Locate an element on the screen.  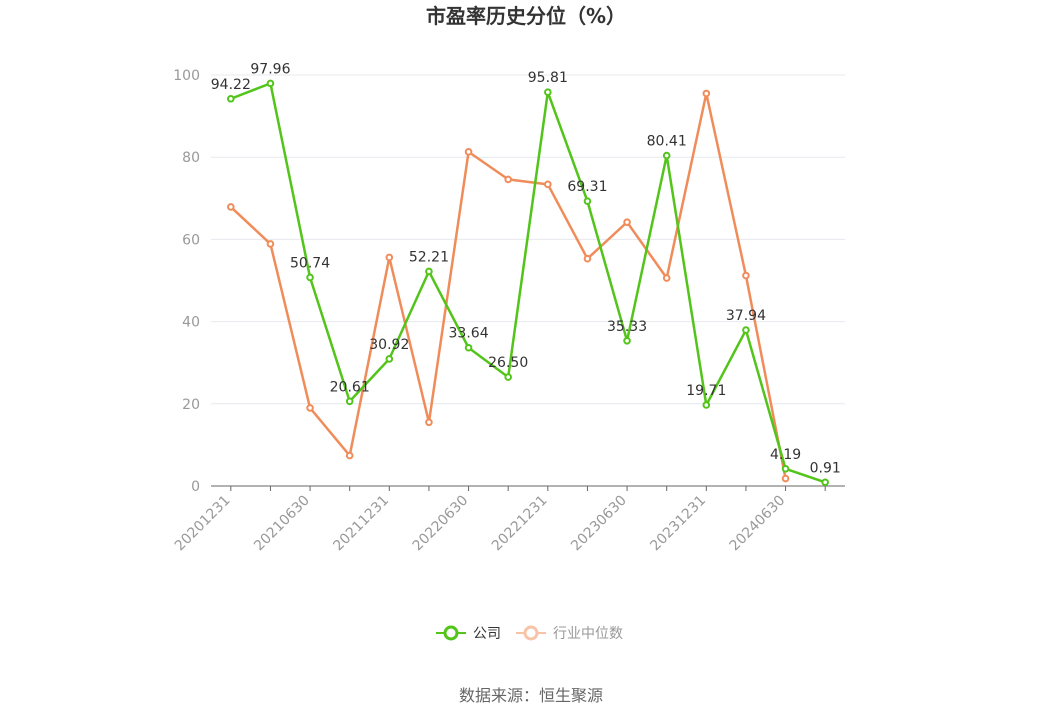
x-tick-label-20231231: 20231231 is located at coordinates (678, 524).